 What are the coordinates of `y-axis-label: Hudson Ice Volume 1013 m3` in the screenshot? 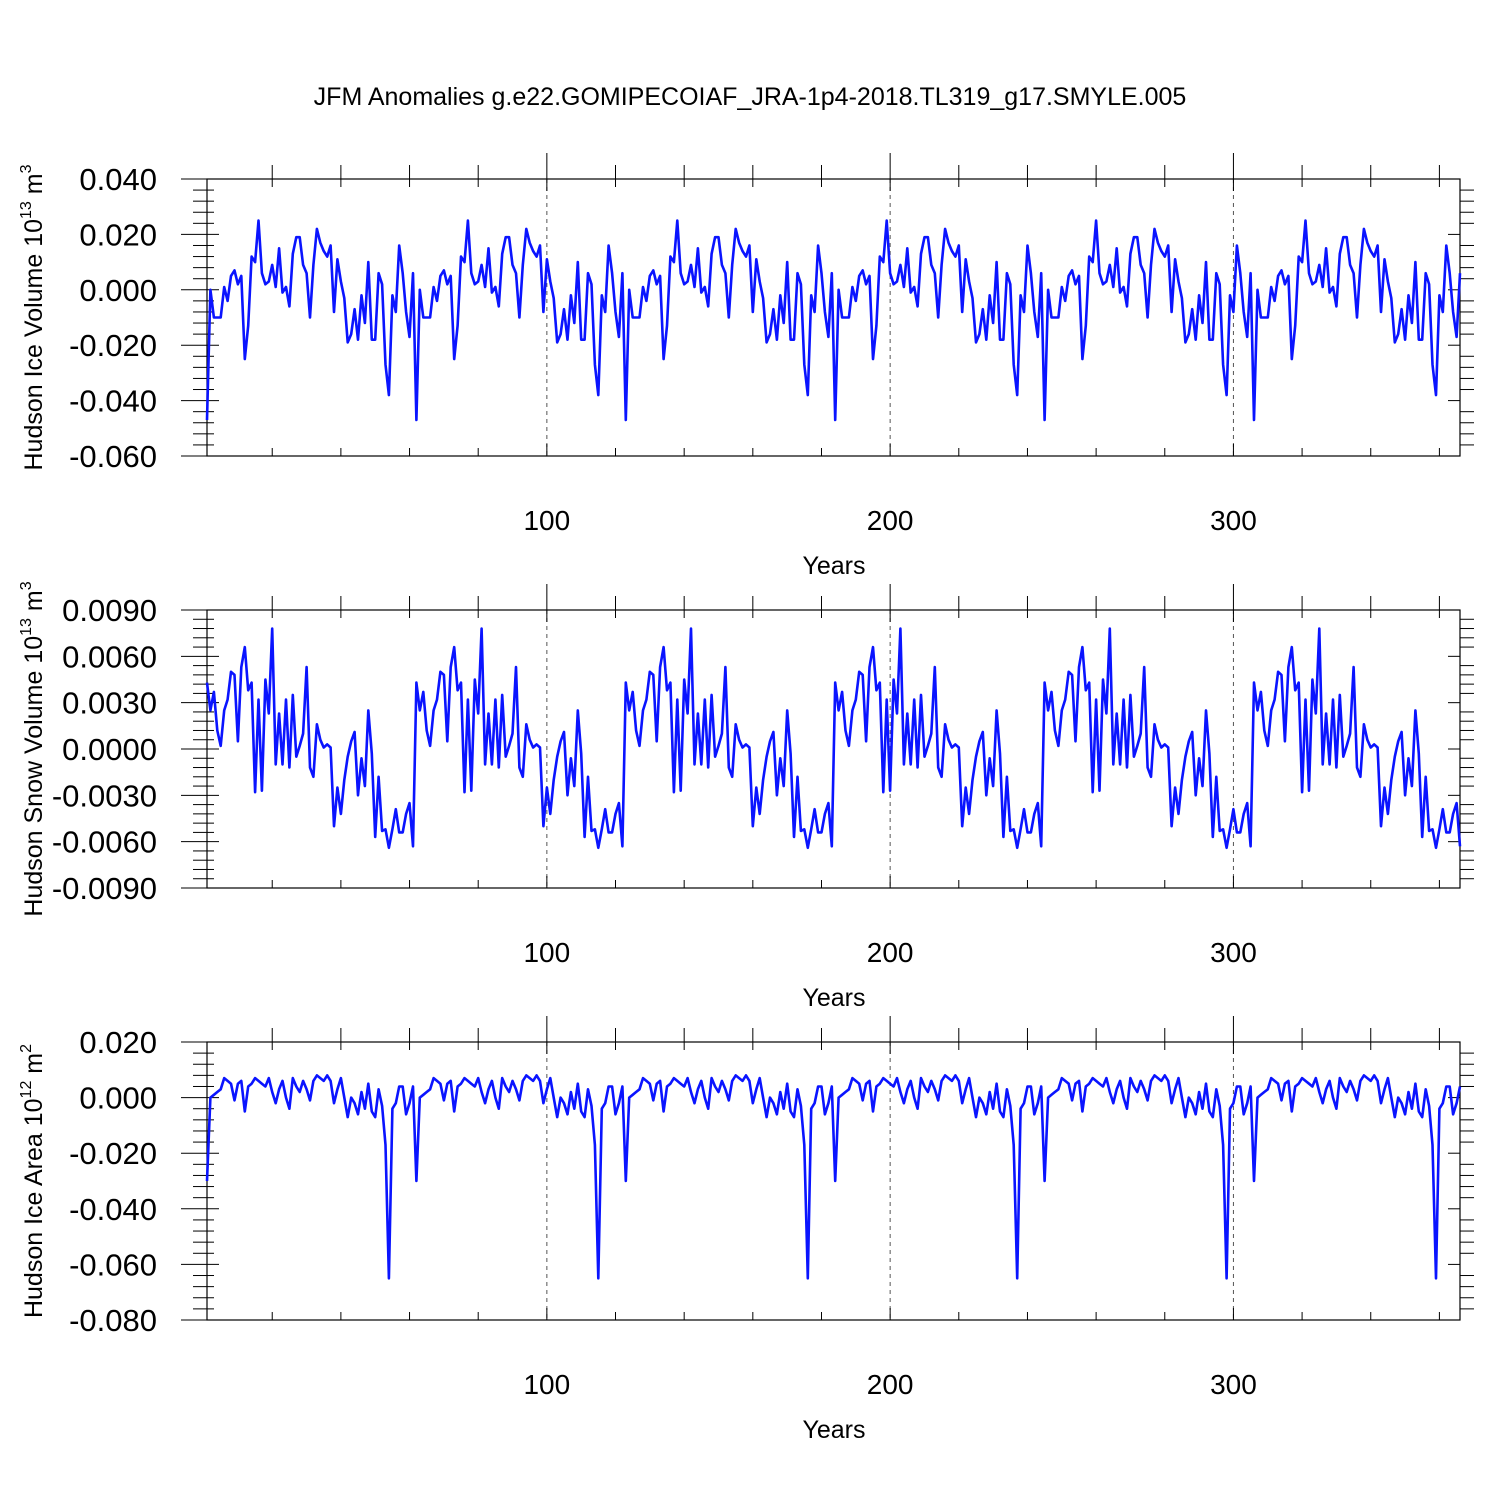 It's located at (33, 317).